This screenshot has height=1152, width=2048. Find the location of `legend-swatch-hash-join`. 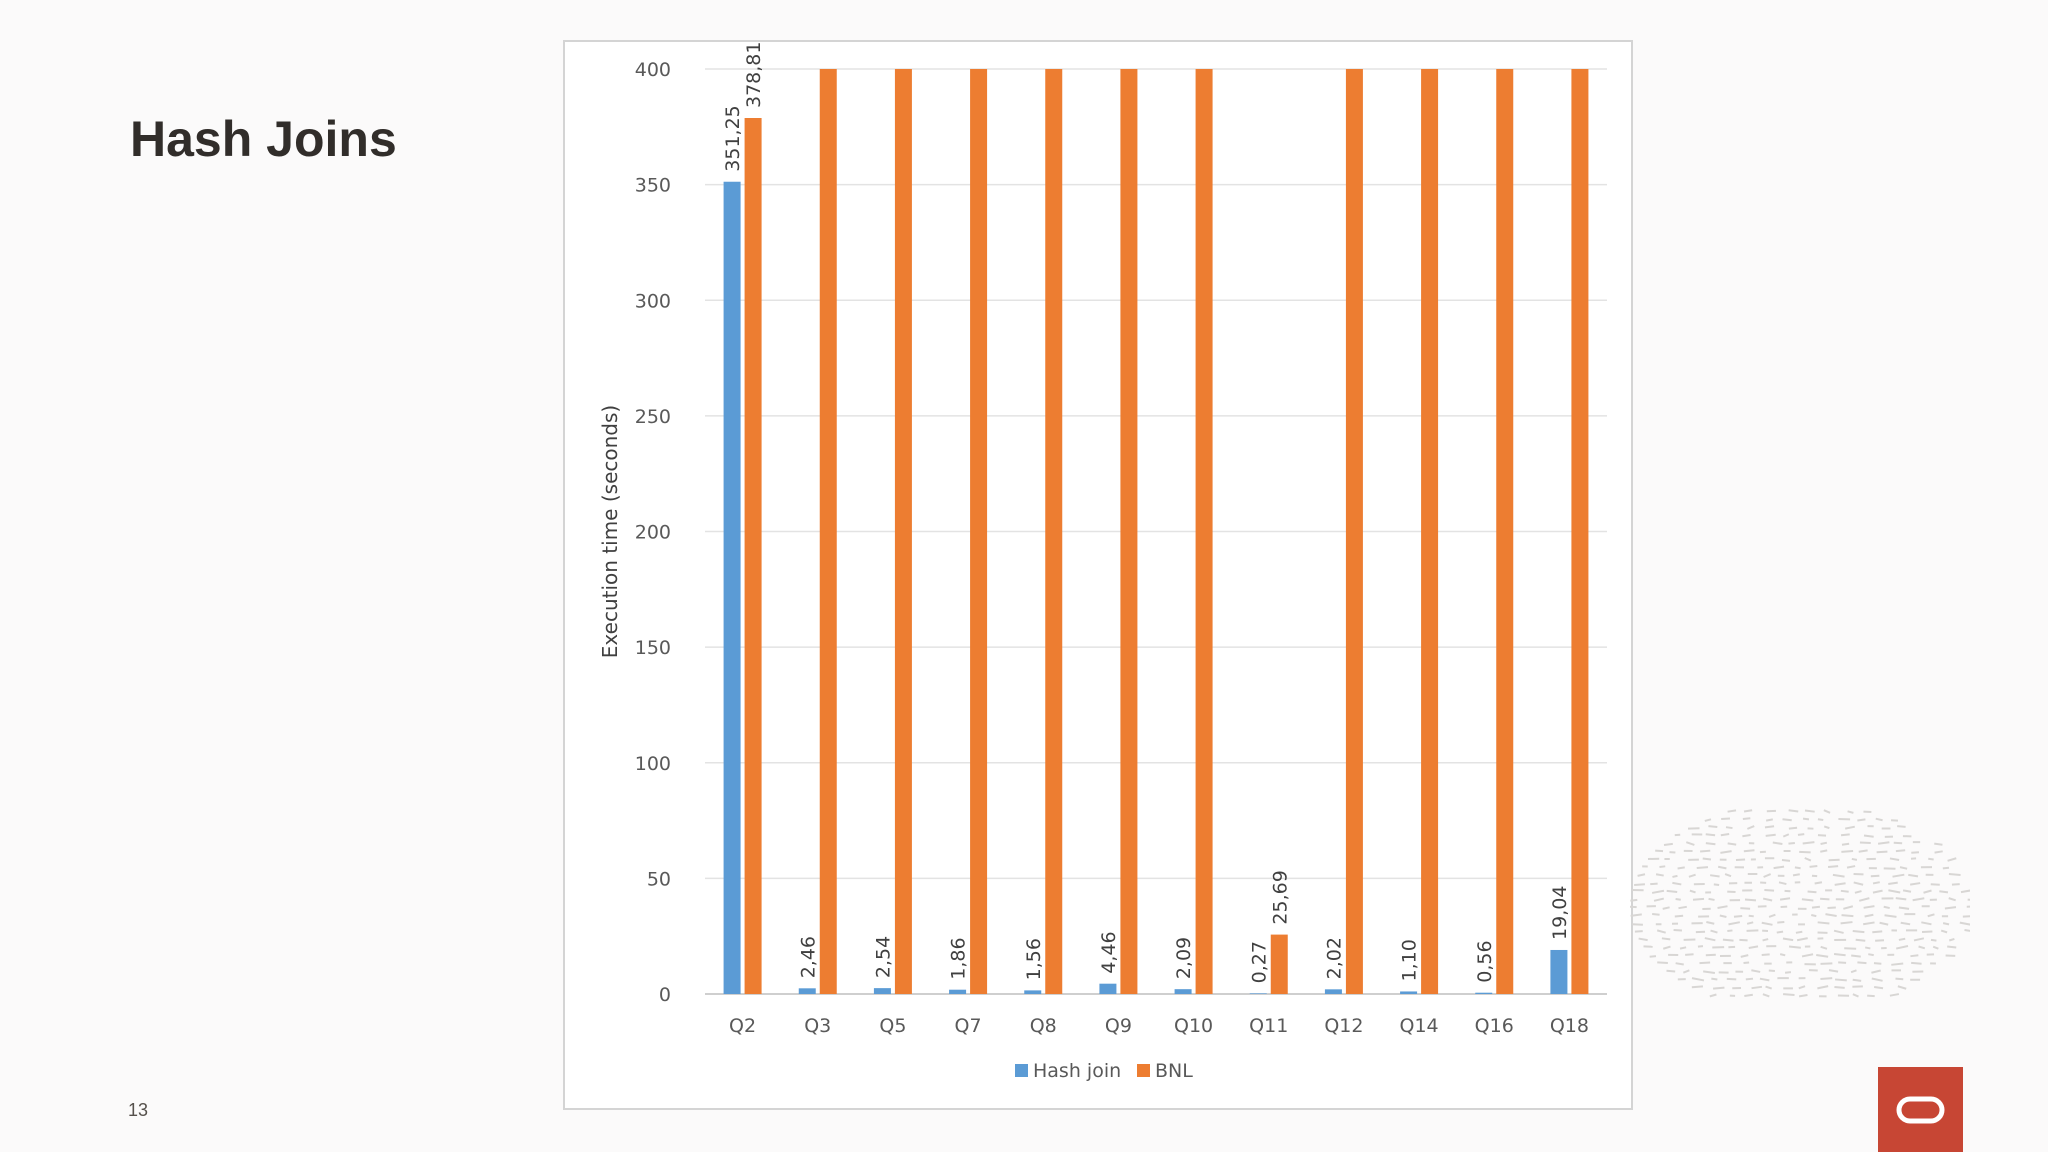

legend-swatch-hash-join is located at coordinates (1021, 1070).